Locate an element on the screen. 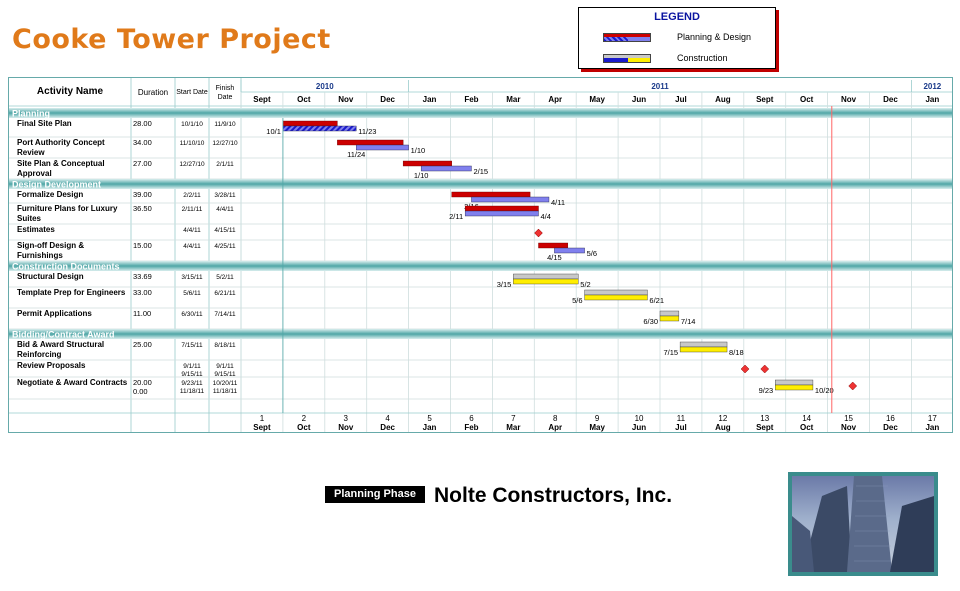 This screenshot has height=591, width=960. task-finish: 4/25/11 is located at coordinates (225, 246).